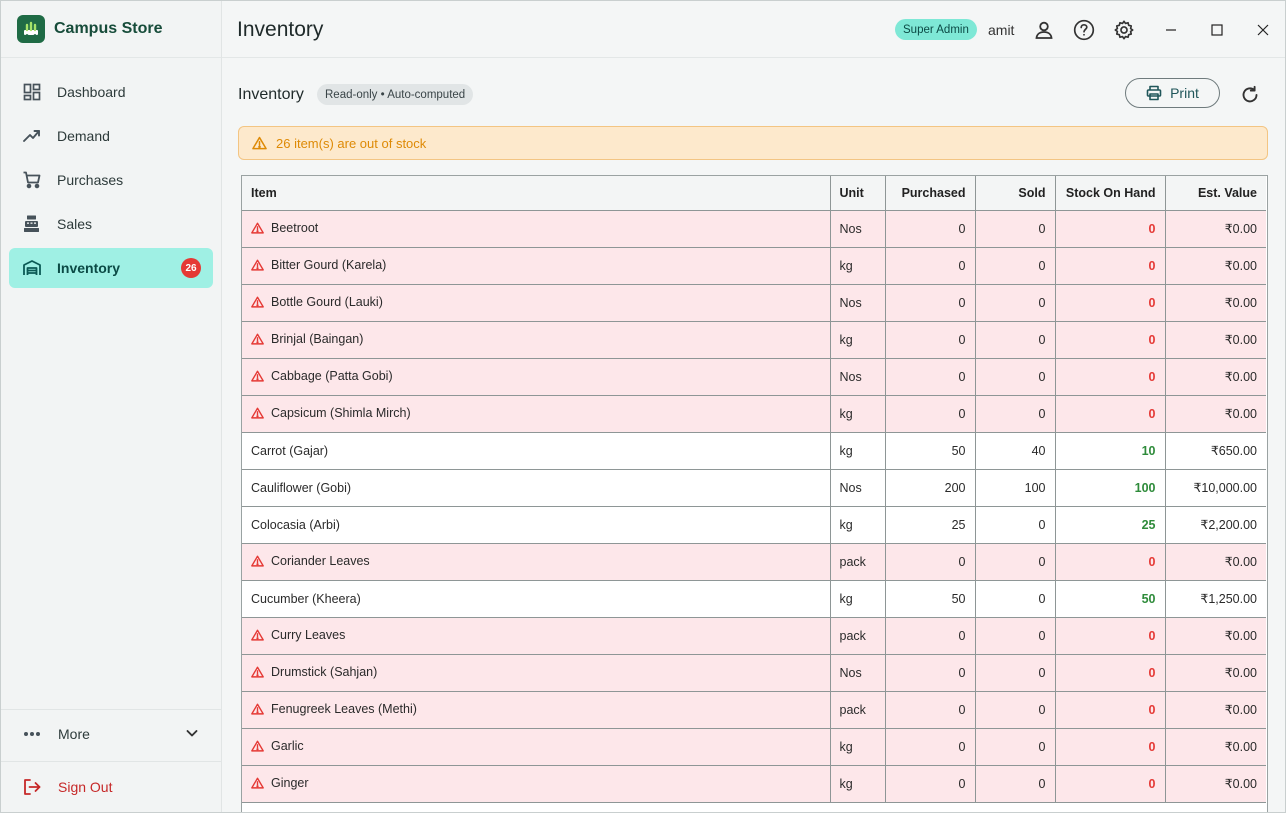 This screenshot has width=1286, height=813. Describe the element at coordinates (754, 340) in the screenshot. I see `table-row: Brinjal (Baingan) kg 0 0 0 ₹0.00` at that location.